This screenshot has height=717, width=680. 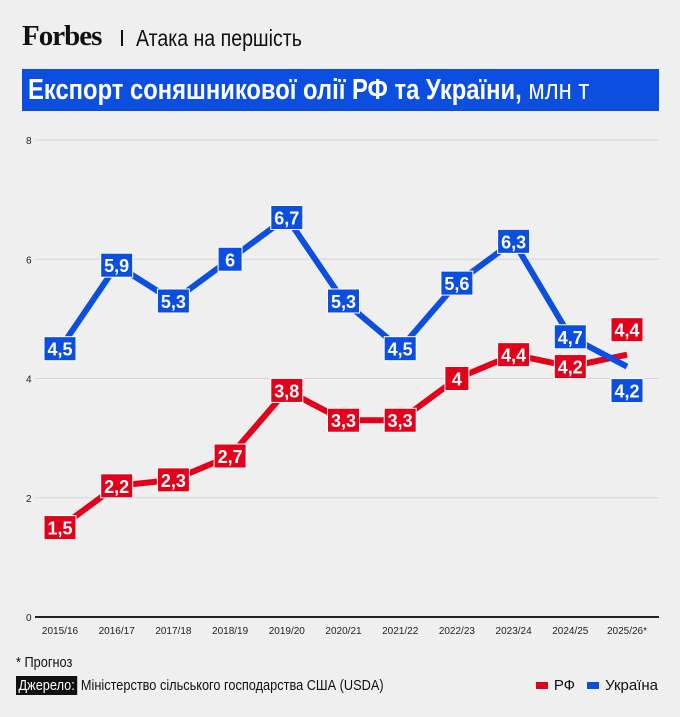 What do you see at coordinates (29, 260) in the screenshot?
I see `y-tick-label: 6` at bounding box center [29, 260].